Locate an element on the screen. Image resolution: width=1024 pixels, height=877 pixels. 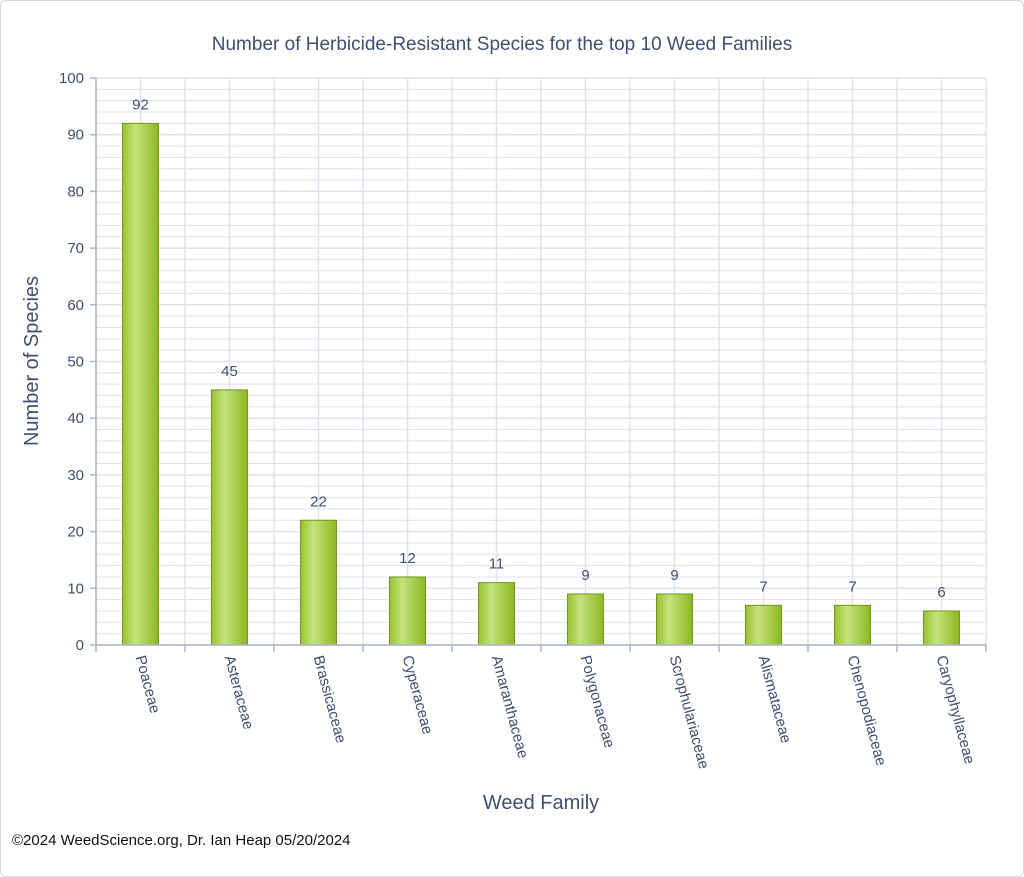
bar-asteraceae is located at coordinates (229, 517).